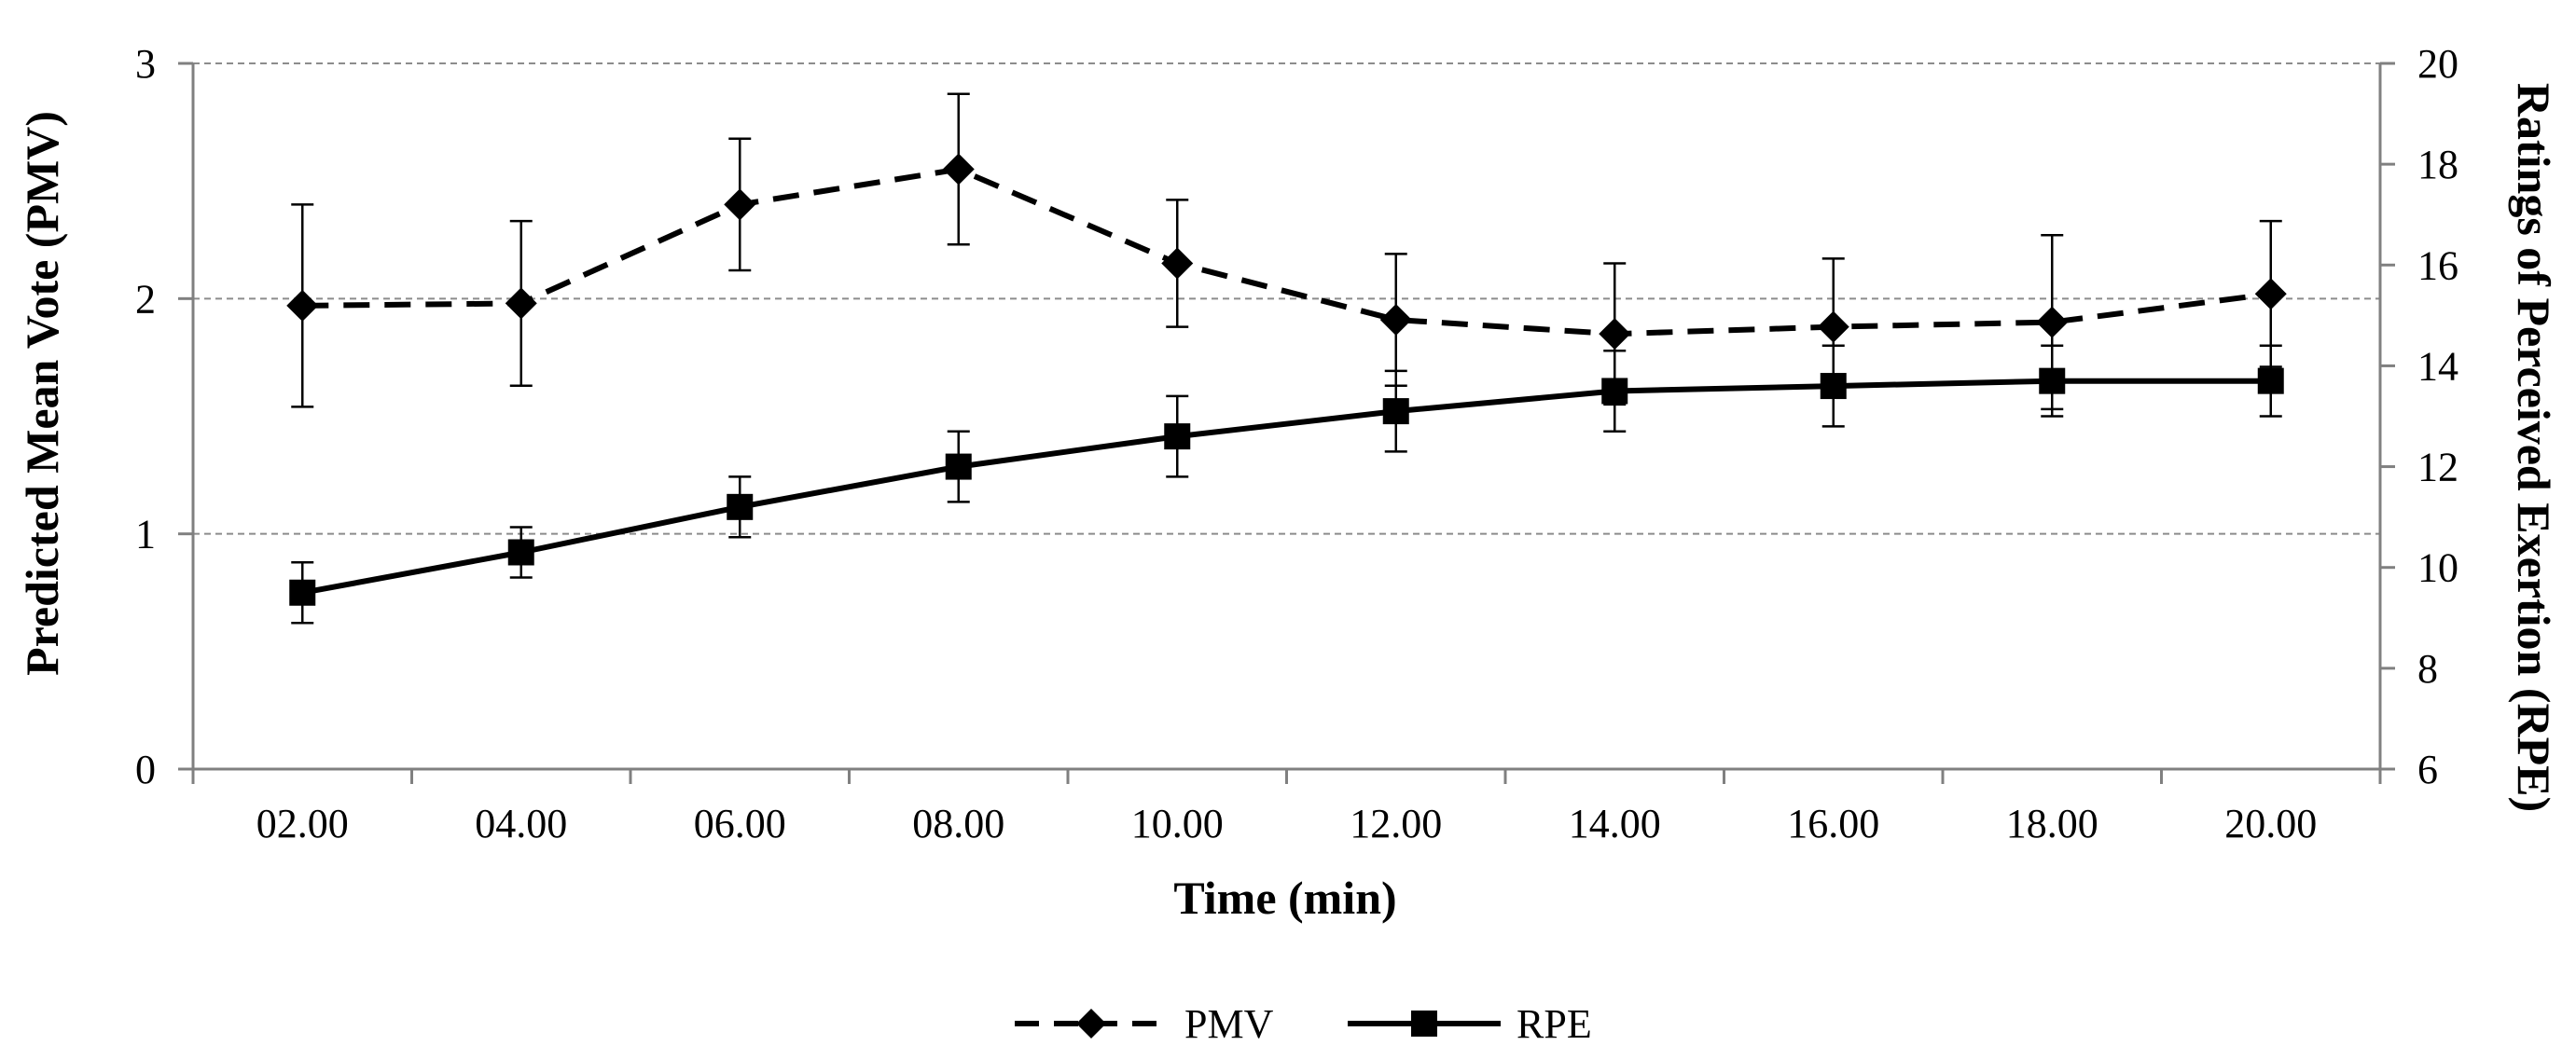 The image size is (2576, 1059). Describe the element at coordinates (1833, 823) in the screenshot. I see `x-tick-label: 16.00` at that location.